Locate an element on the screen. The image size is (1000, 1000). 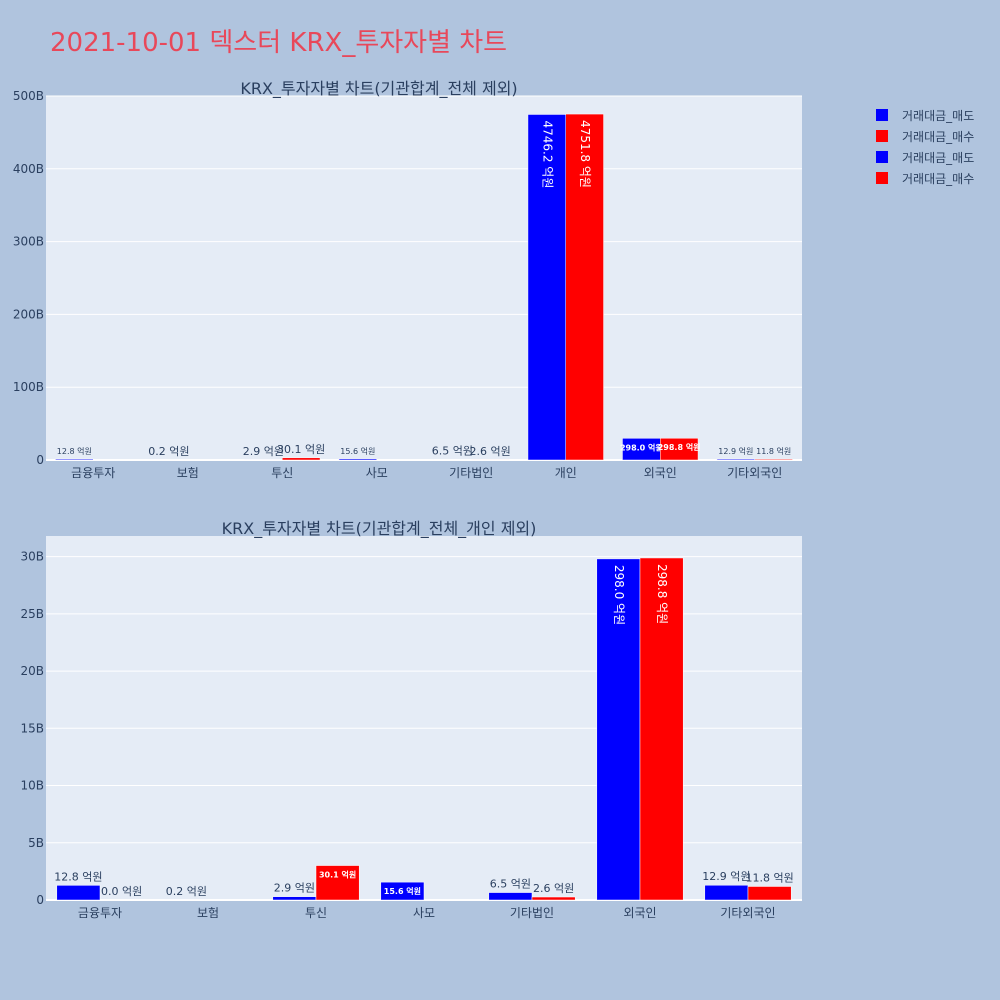
x-tick-label: 개인 is located at coordinates (566, 473).